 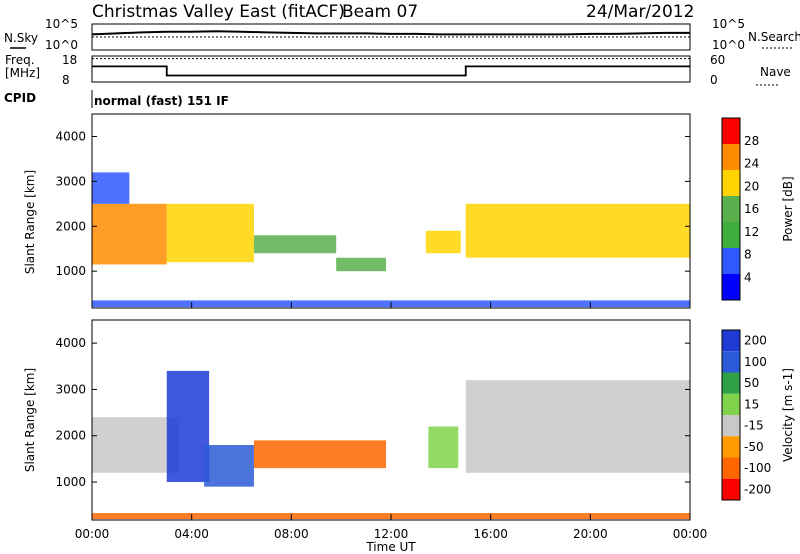 I want to click on noise-tick-right-bottom: 10^0, so click(x=728, y=45).